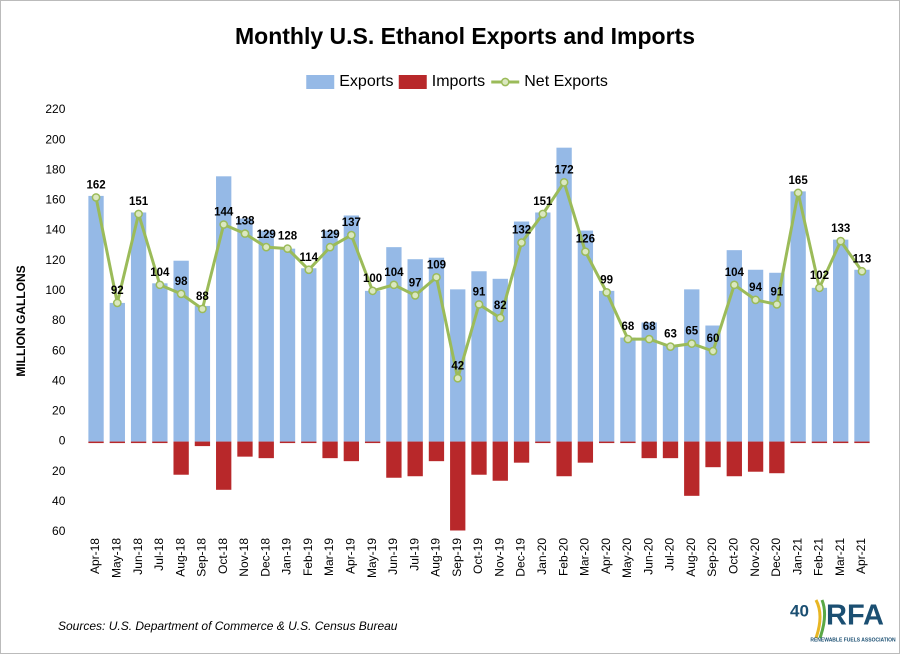 Image resolution: width=900 pixels, height=654 pixels. Describe the element at coordinates (414, 554) in the screenshot. I see `x-tick-label: Jul-19` at that location.